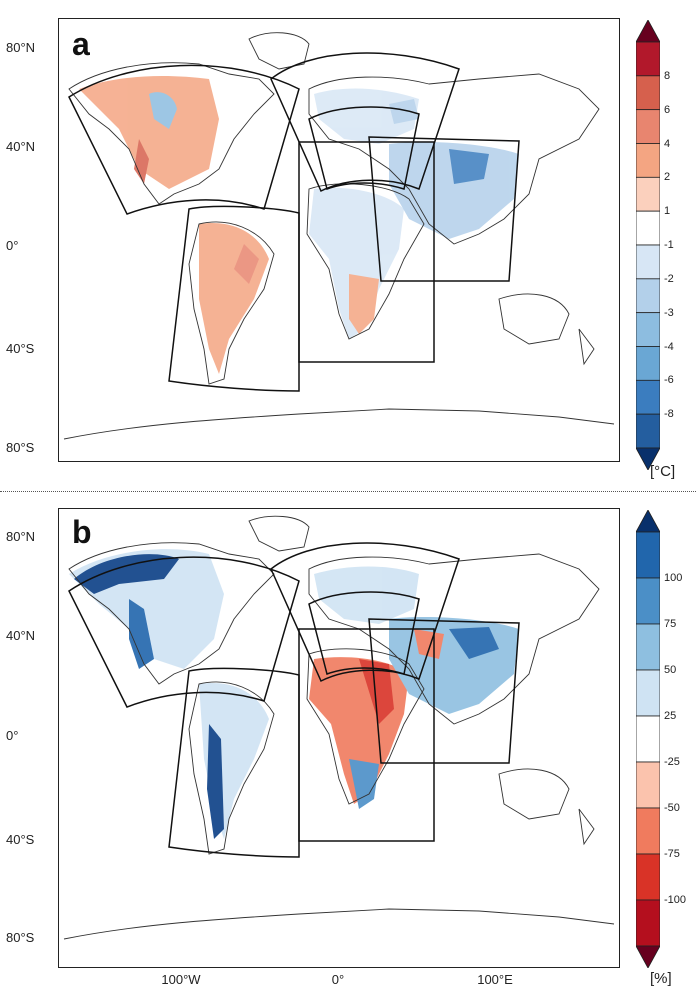 The height and width of the screenshot is (1000, 696). Describe the element at coordinates (404, 111) in the screenshot. I see `field-europe-cool` at that location.